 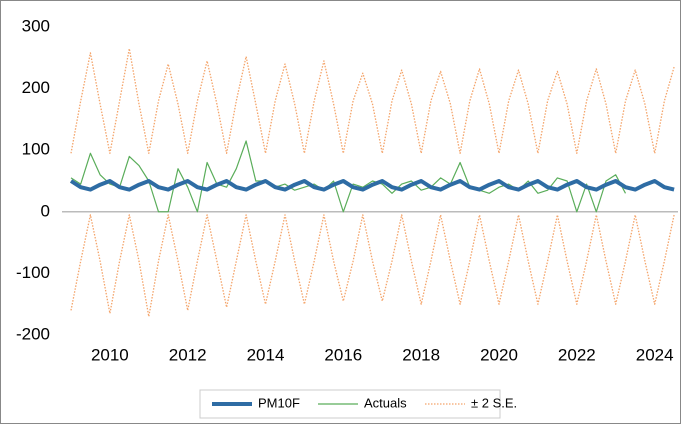 I want to click on x-tick-label: 2022, so click(x=577, y=354).